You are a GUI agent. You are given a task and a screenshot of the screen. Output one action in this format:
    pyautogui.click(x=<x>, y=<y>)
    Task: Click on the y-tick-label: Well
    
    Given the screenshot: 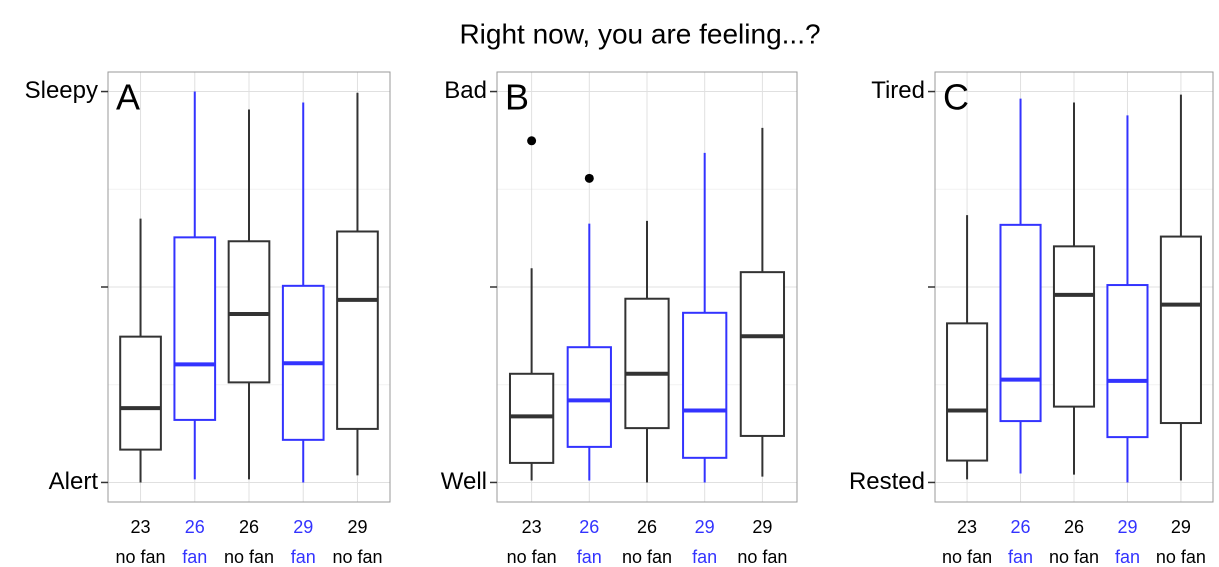 What is the action you would take?
    pyautogui.click(x=464, y=481)
    